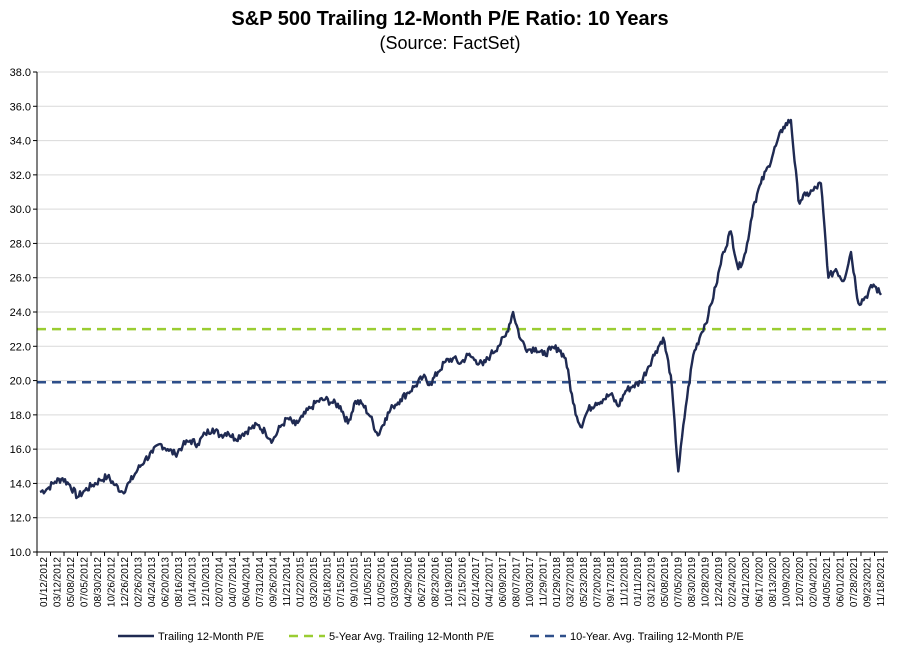 The width and height of the screenshot is (900, 654). Describe the element at coordinates (327, 582) in the screenshot. I see `x-tick-label: 05/18/2015` at that location.